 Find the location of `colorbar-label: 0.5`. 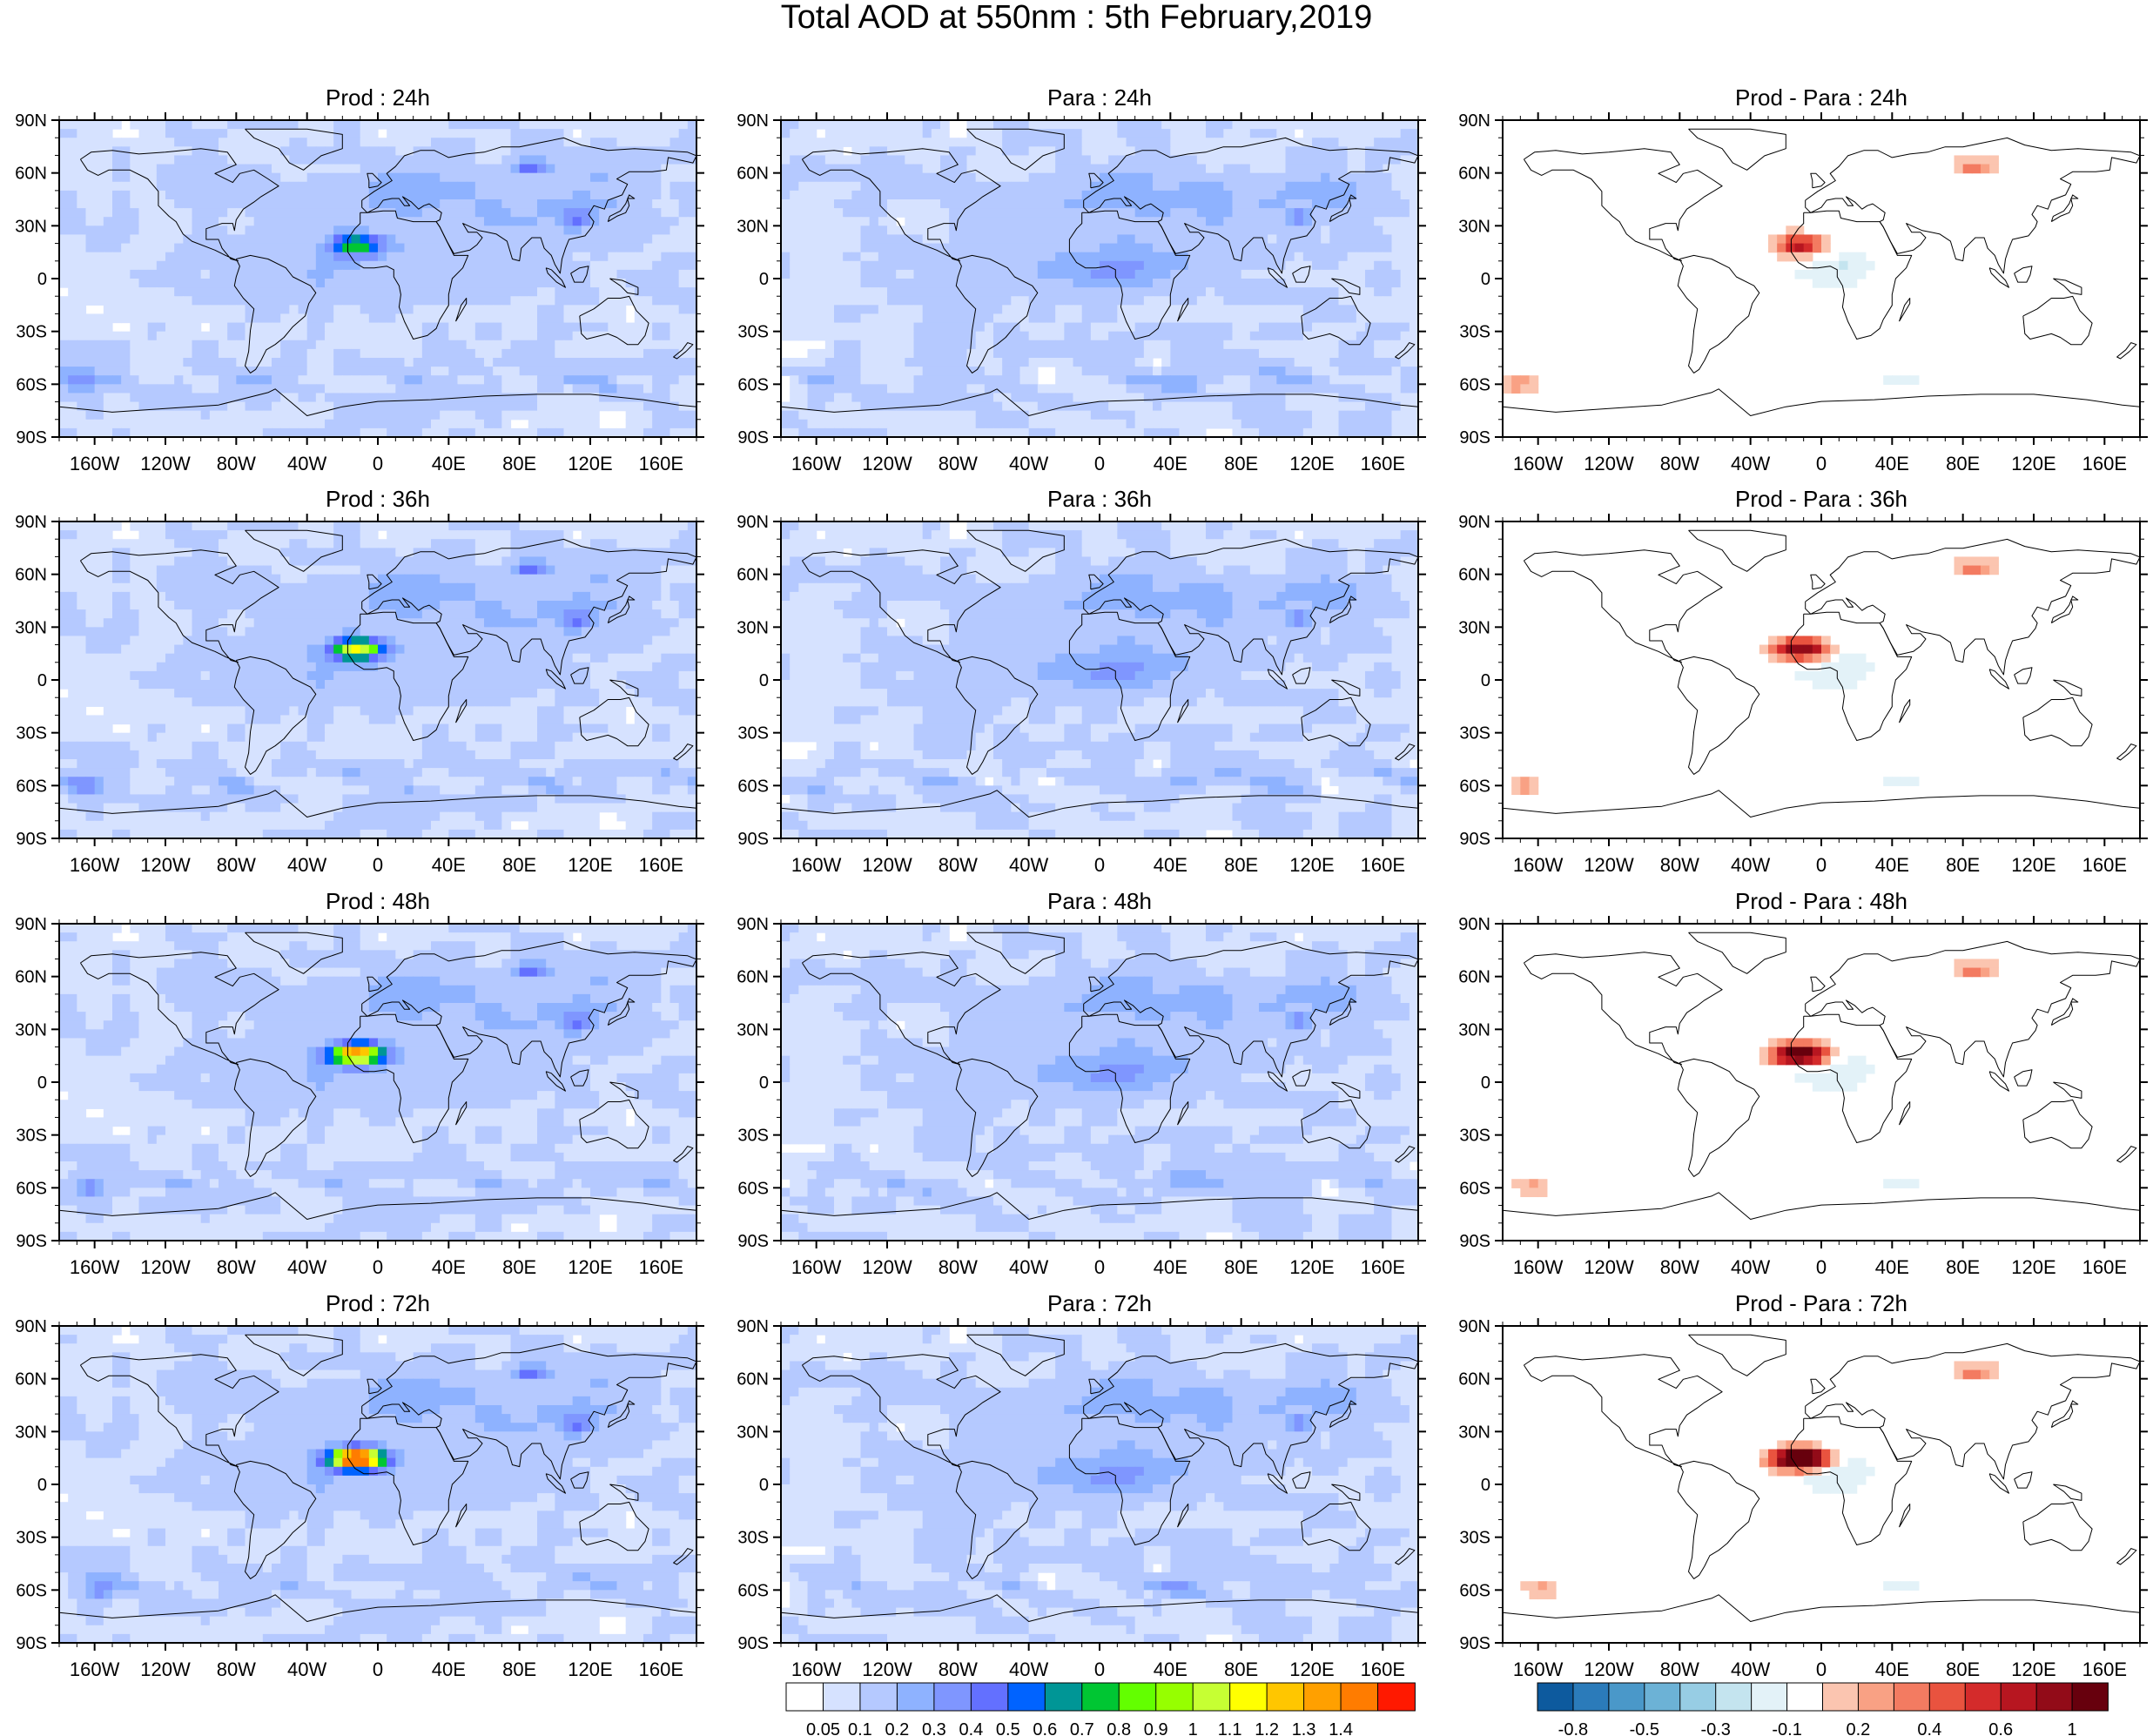

colorbar-label: 0.5 is located at coordinates (1008, 1728).